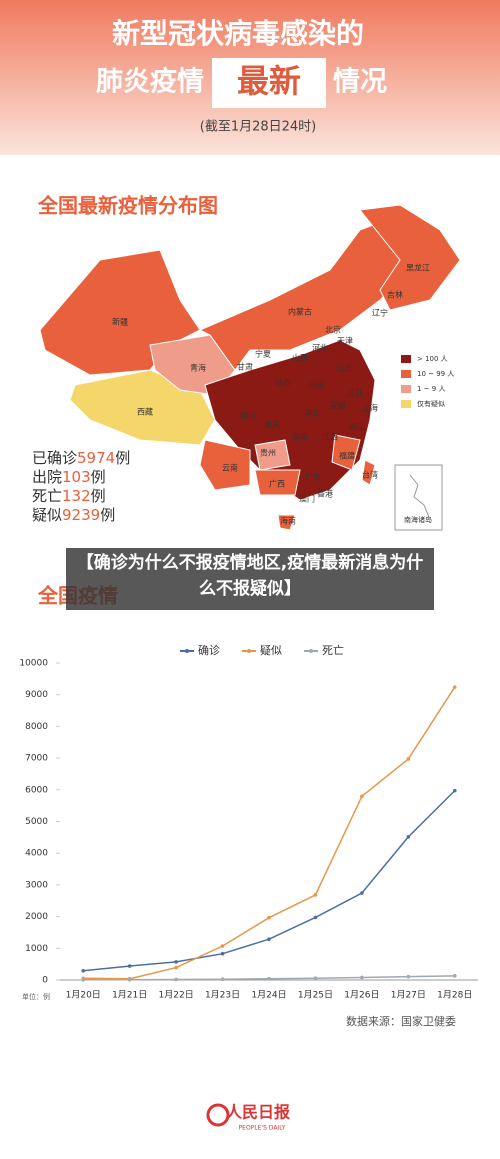  Describe the element at coordinates (283, 383) in the screenshot. I see `province-label: 陕西` at that location.